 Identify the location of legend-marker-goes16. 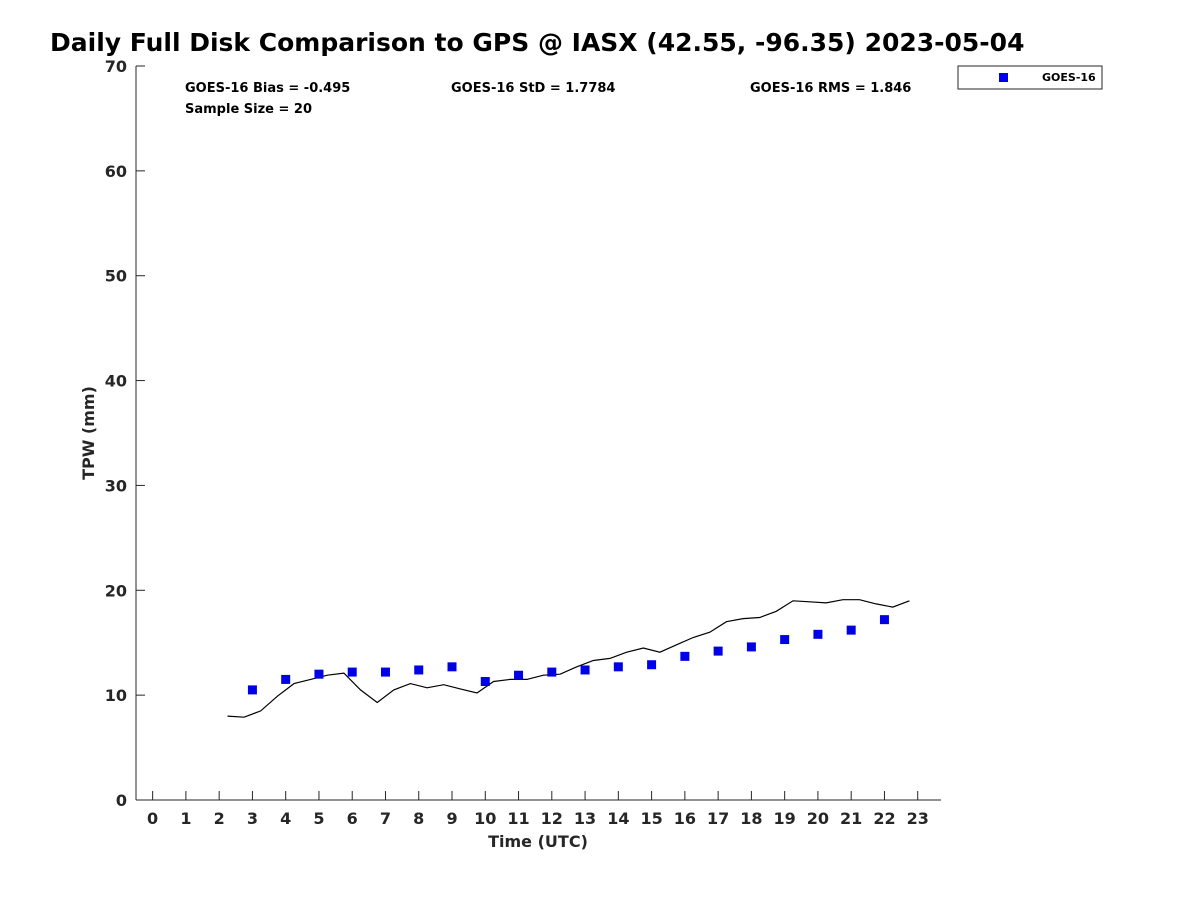
(1003, 77).